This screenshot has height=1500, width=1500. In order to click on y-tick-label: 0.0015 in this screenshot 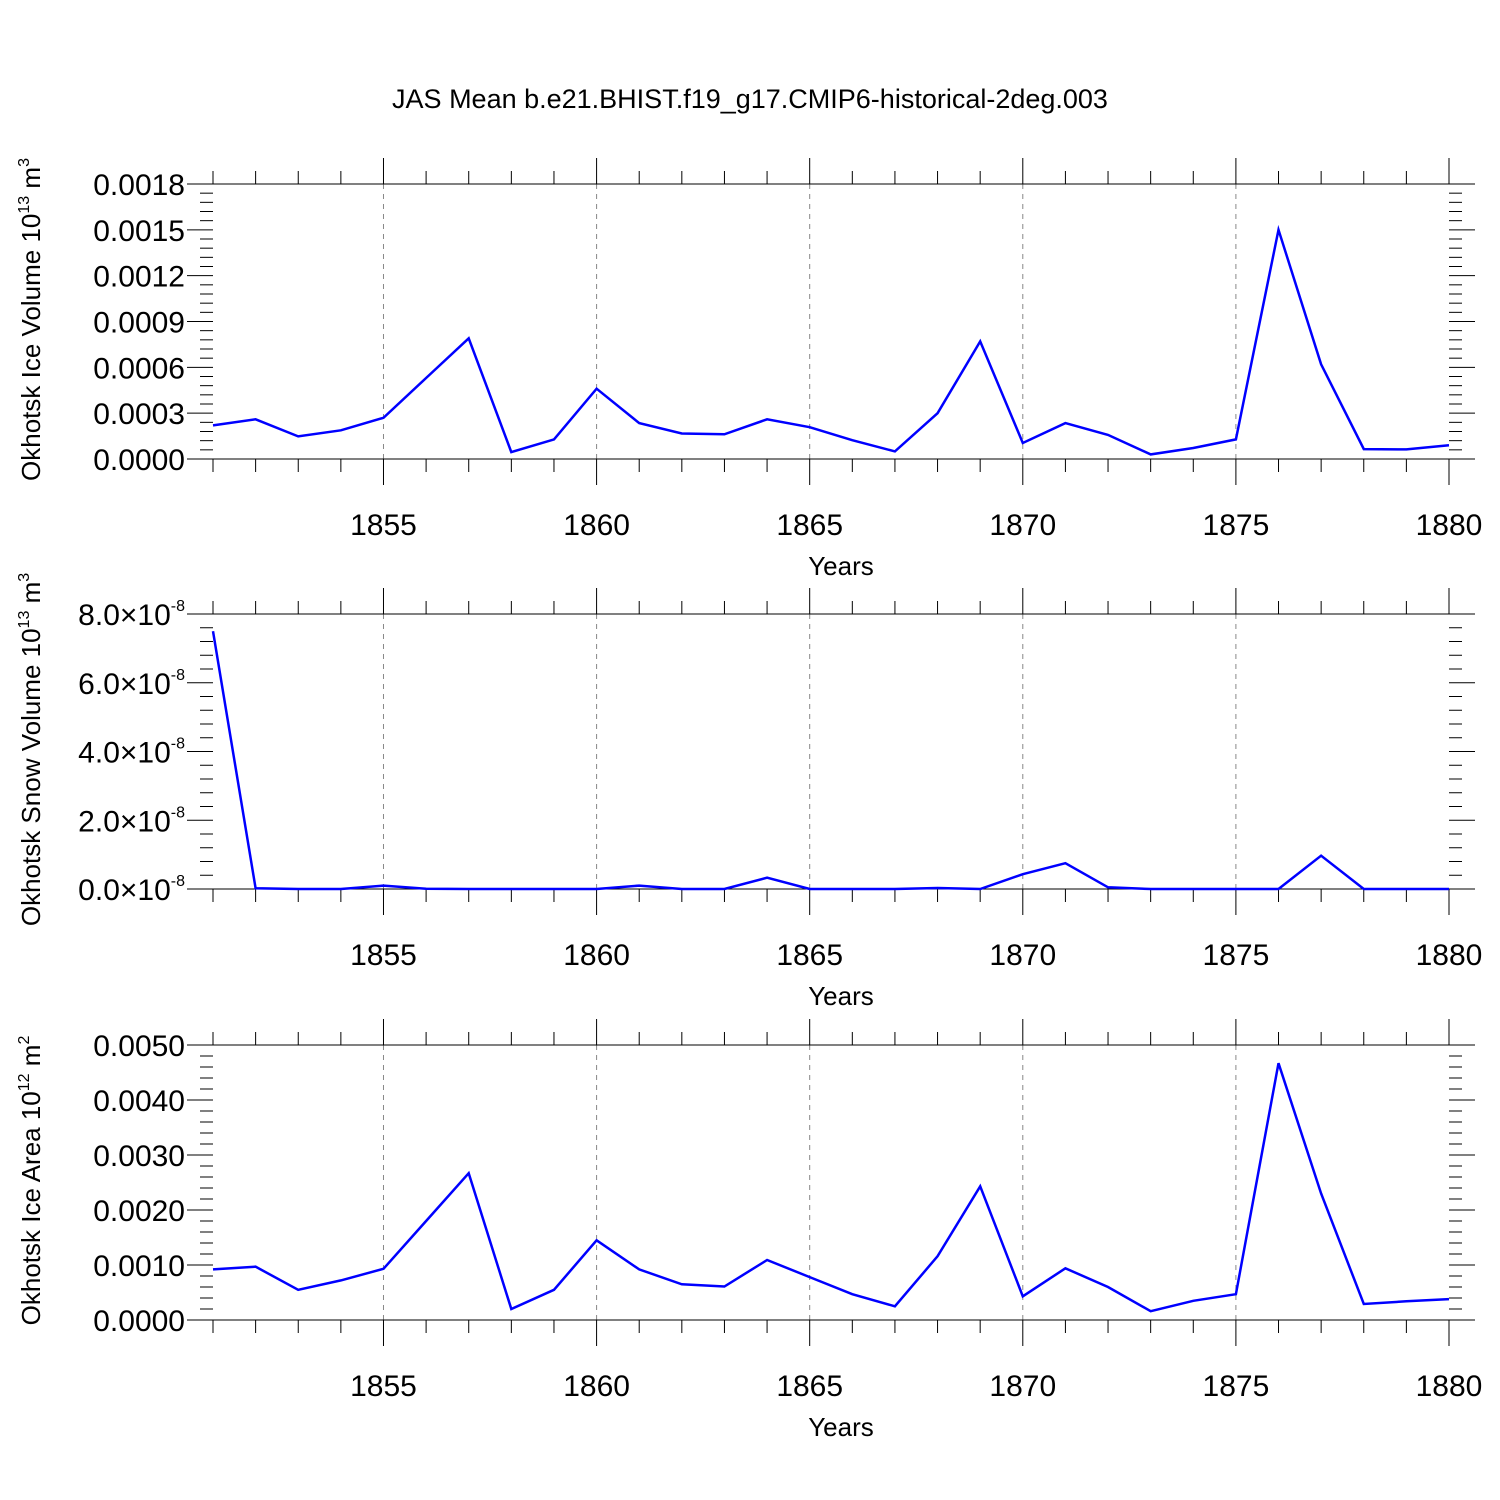, I will do `click(139, 231)`.